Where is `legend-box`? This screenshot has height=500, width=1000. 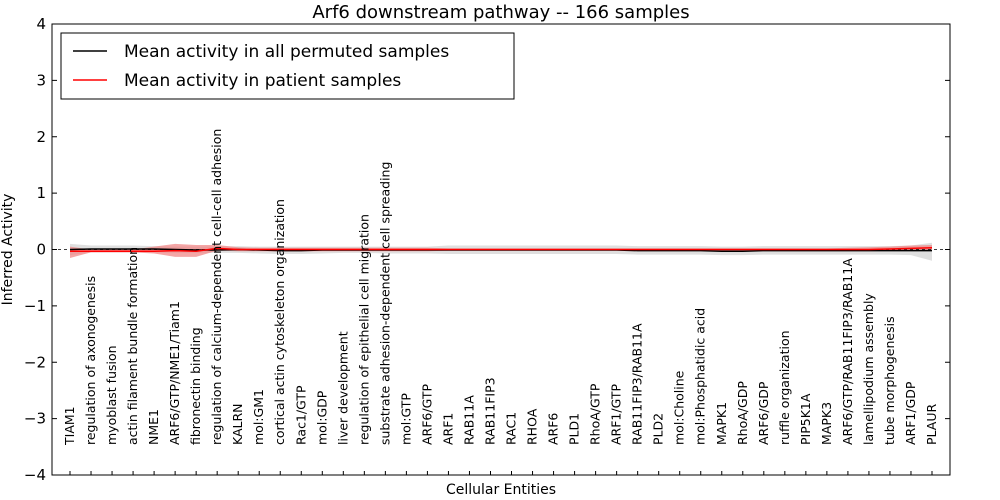 legend-box is located at coordinates (287, 66).